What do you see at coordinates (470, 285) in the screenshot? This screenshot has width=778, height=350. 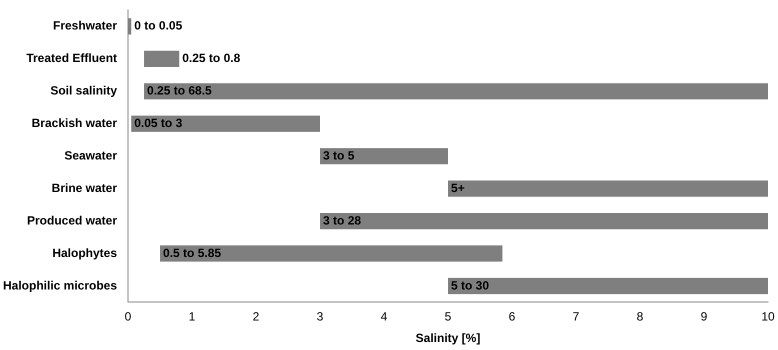 I see `annotation: 5 to 30` at bounding box center [470, 285].